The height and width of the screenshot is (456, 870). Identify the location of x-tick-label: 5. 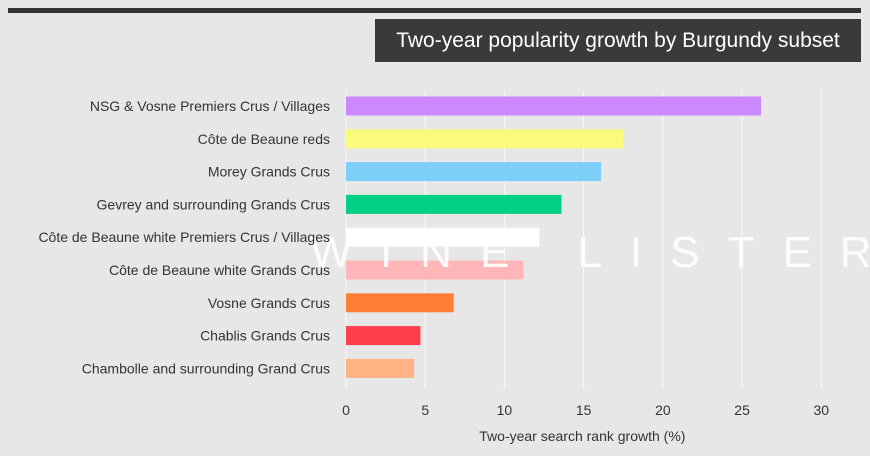
(425, 410).